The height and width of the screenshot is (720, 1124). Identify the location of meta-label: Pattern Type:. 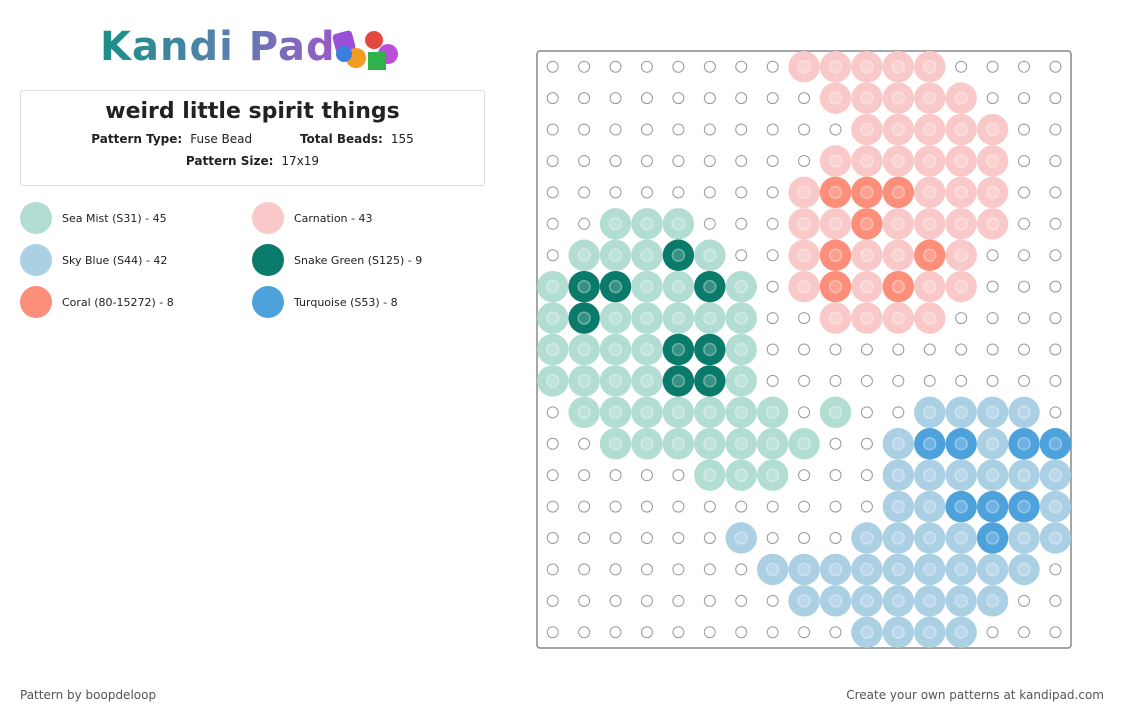
(137, 139).